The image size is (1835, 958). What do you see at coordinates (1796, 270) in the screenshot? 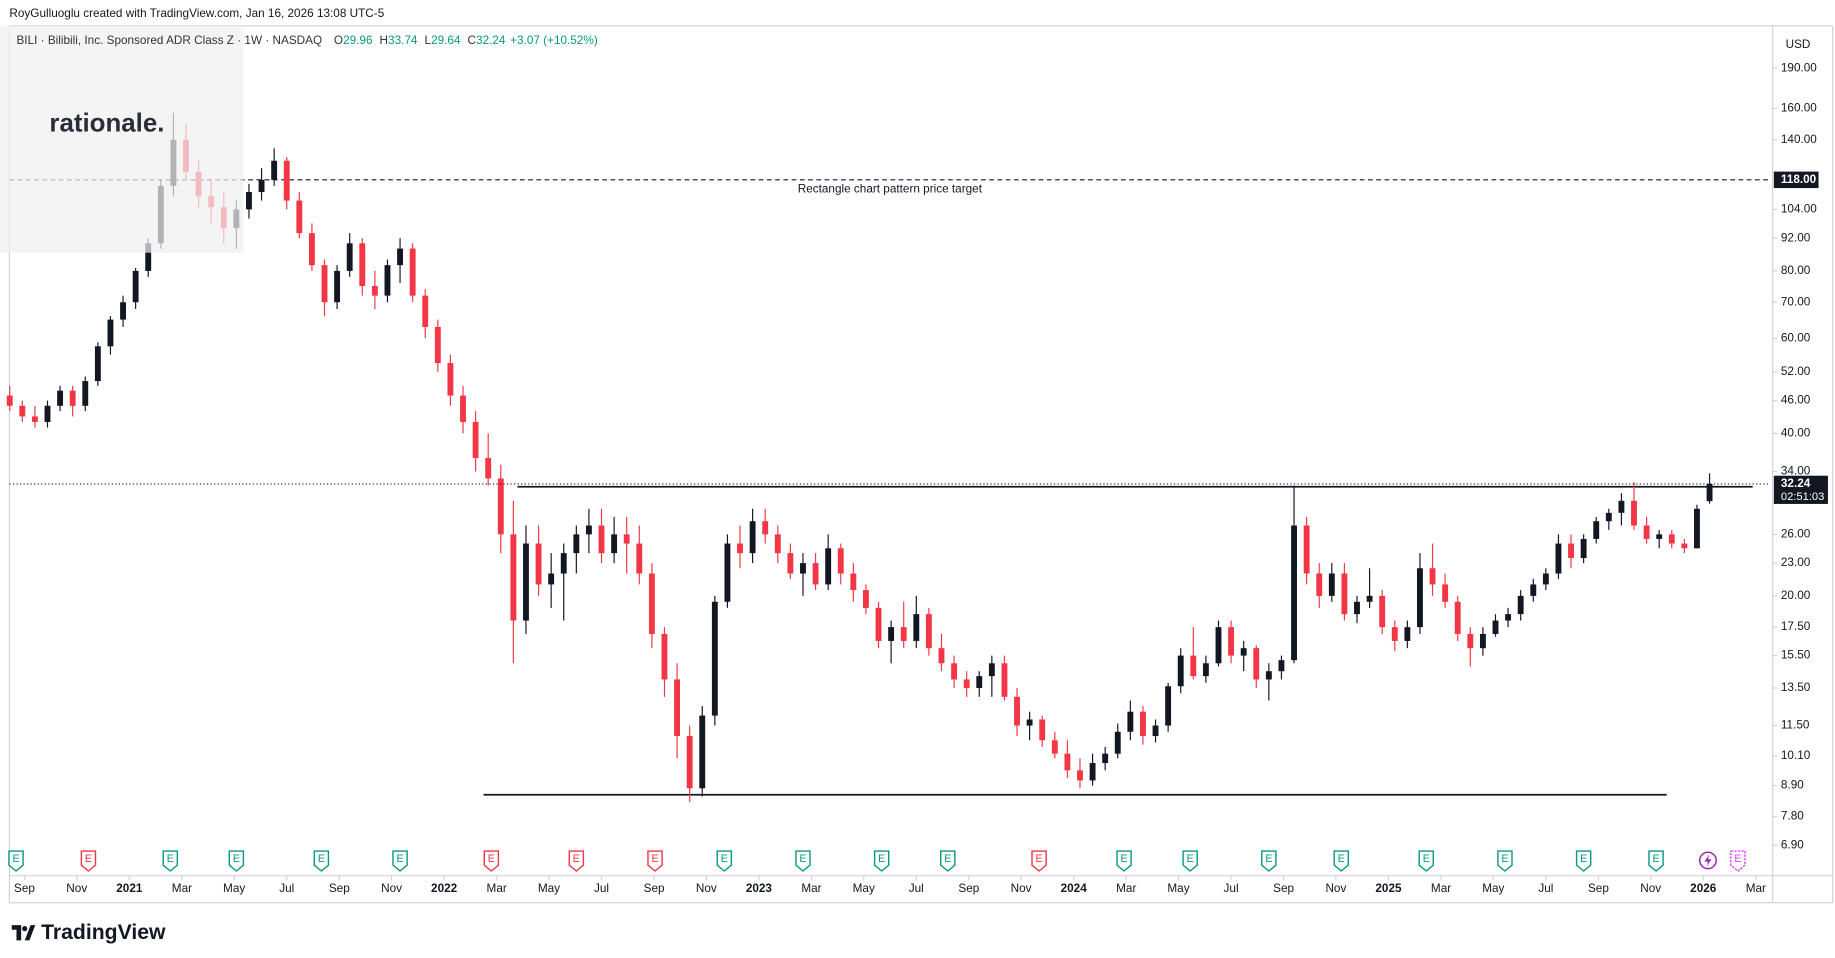
I see `y-tick-label: 80.00` at bounding box center [1796, 270].